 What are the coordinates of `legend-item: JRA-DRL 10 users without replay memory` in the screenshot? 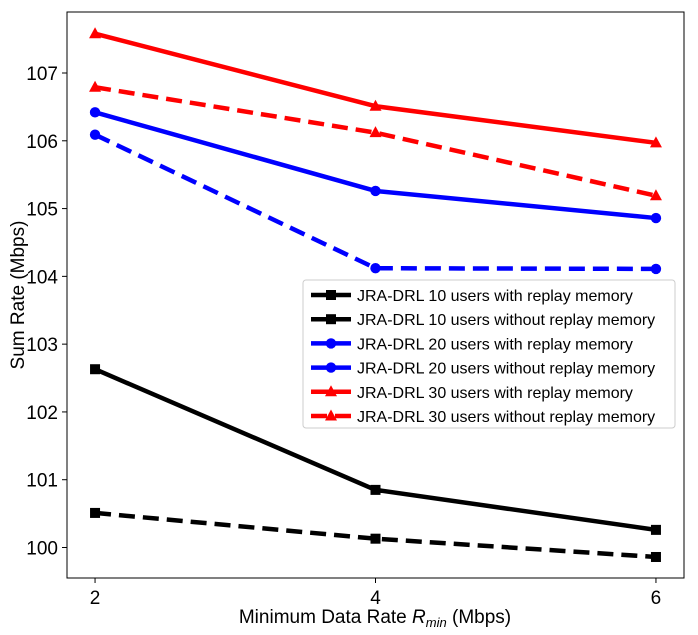 It's located at (483, 320).